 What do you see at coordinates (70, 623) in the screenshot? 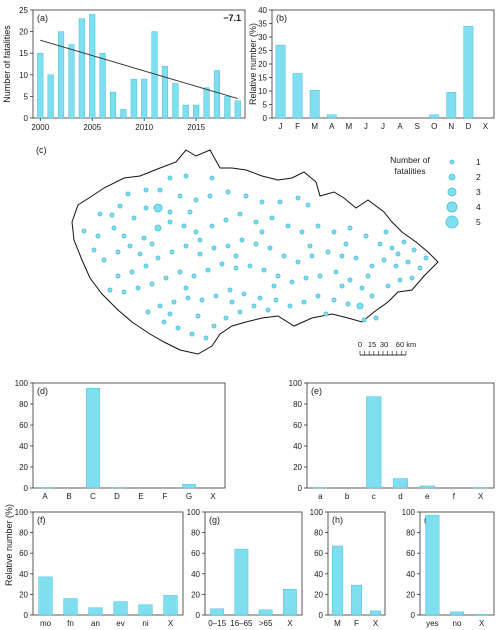
I see `category-label: fn` at bounding box center [70, 623].